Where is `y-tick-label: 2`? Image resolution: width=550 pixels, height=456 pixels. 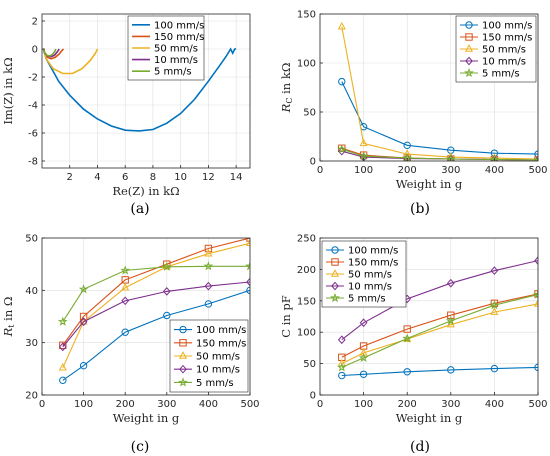 y-tick-label: 2 is located at coordinates (35, 22).